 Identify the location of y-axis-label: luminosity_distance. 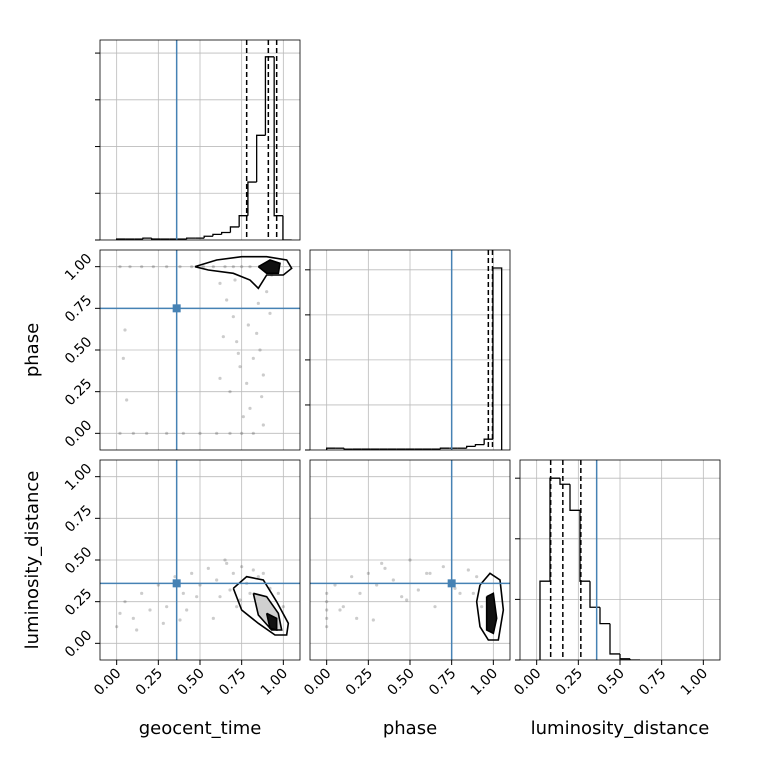
(32, 560).